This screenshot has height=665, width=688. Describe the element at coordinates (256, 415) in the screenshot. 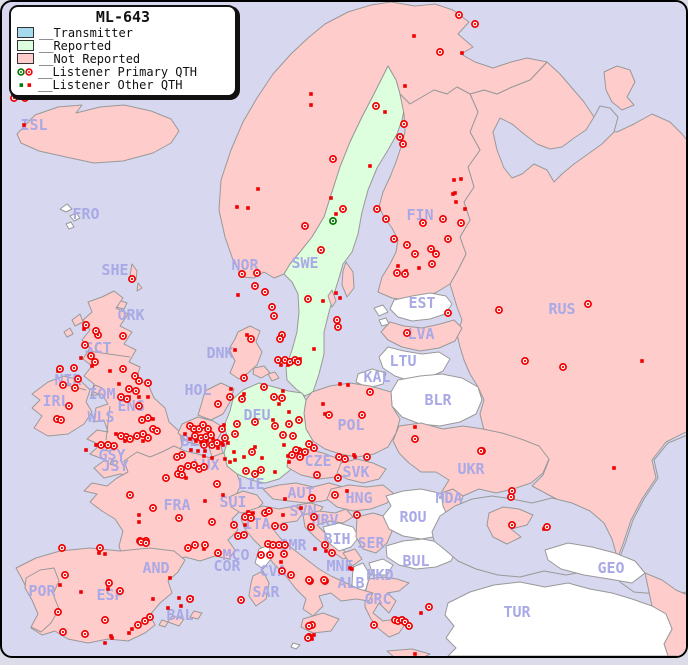

I see `country-label-deu: DEU` at that location.